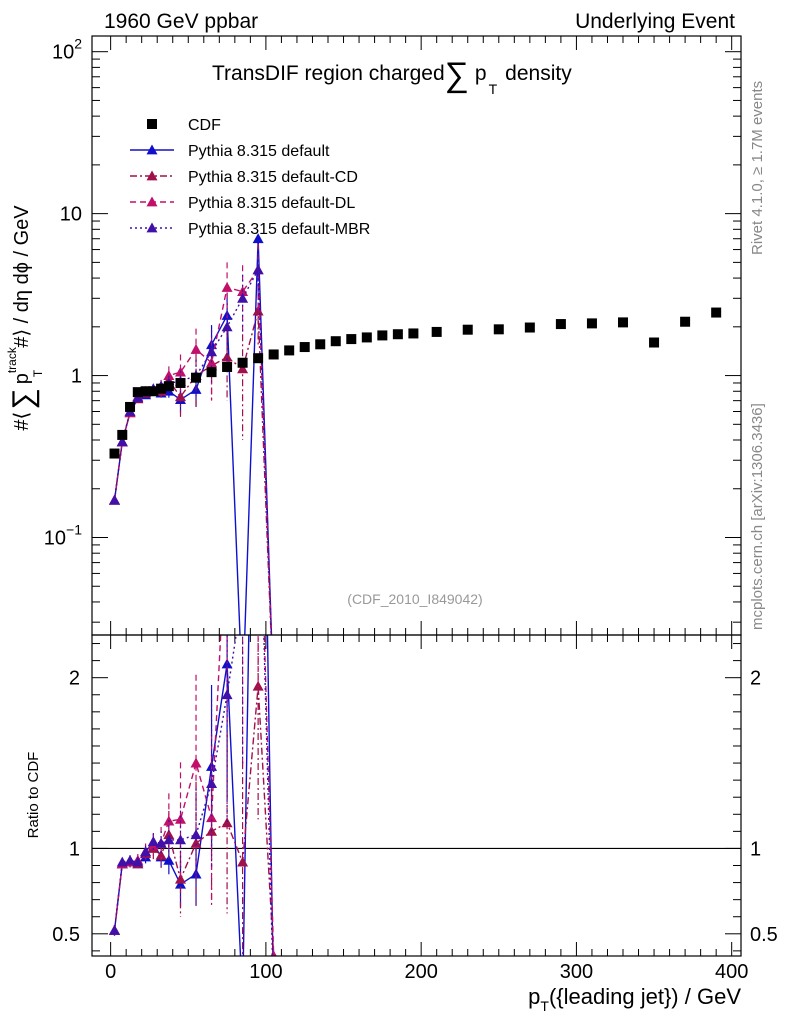 Image resolution: width=786 pixels, height=1024 pixels. Describe the element at coordinates (271, 203) in the screenshot. I see `legend-label: Pythia 8.315 default-DL` at that location.